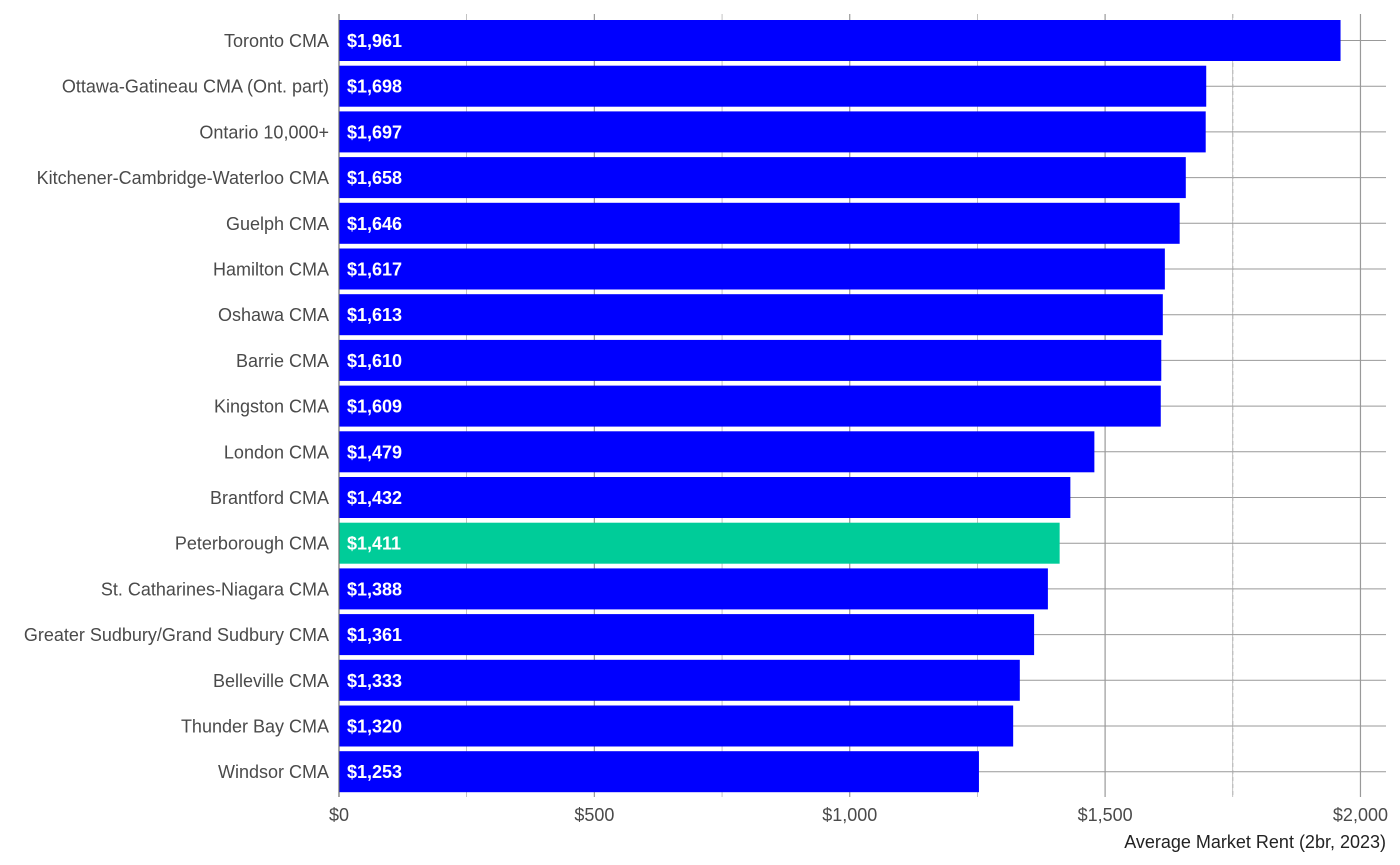 Image resolution: width=1400 pixels, height=865 pixels. What do you see at coordinates (374, 178) in the screenshot?
I see `bar-value-label: $1,658` at bounding box center [374, 178].